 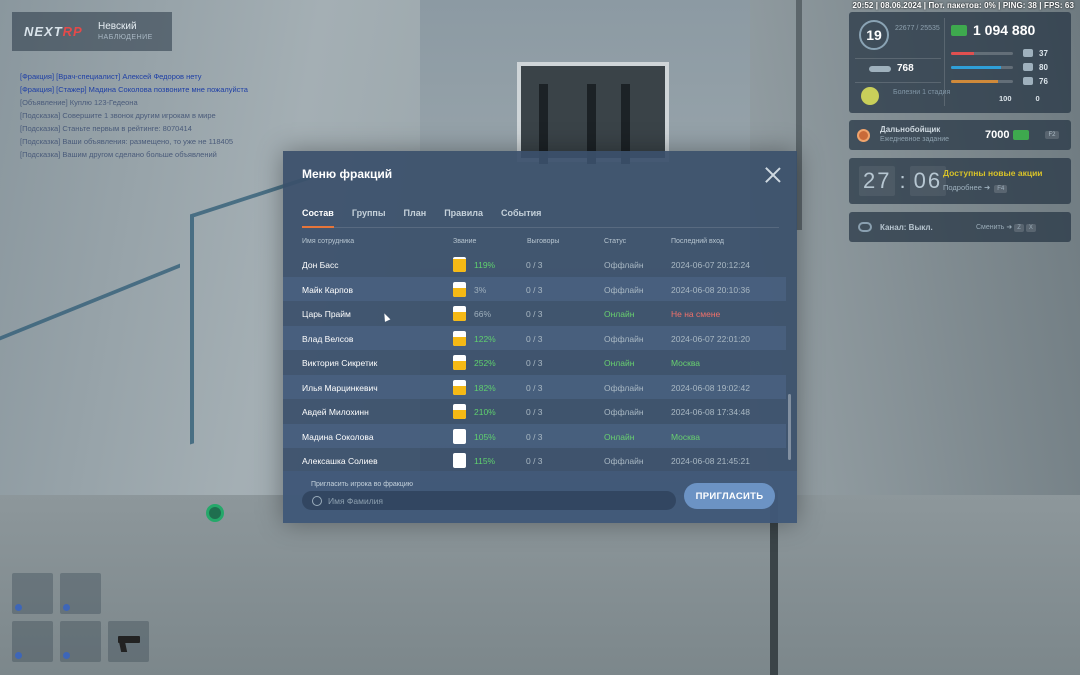 What do you see at coordinates (922, 92) in the screenshot?
I see `health-condition: Болезни 1 стадия` at bounding box center [922, 92].